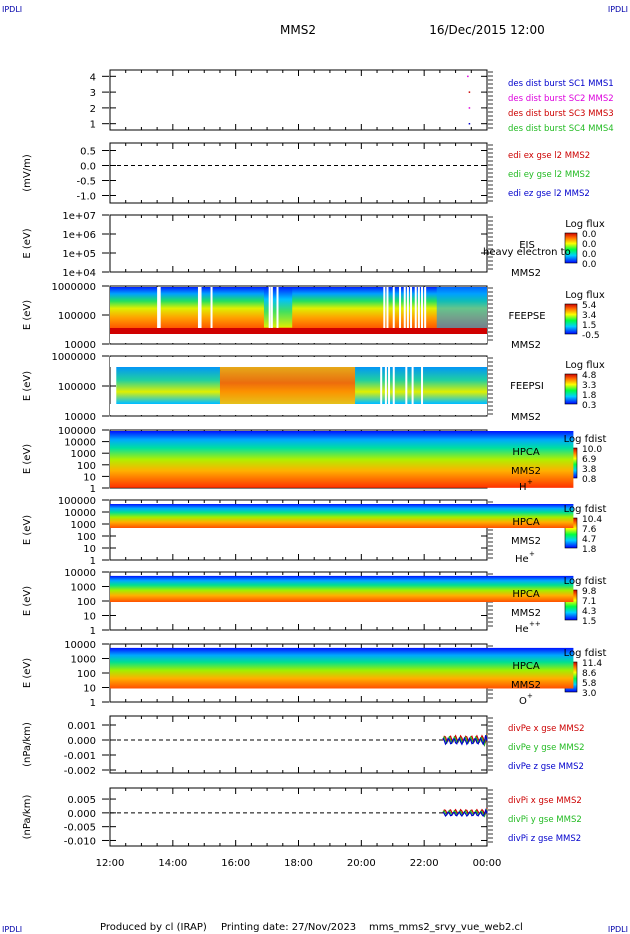 Image resolution: width=630 pixels, height=934 pixels. Describe the element at coordinates (446, 927) in the screenshot. I see `footer-script-name: mms_mms2_srvy_vue_web2.cl` at that location.